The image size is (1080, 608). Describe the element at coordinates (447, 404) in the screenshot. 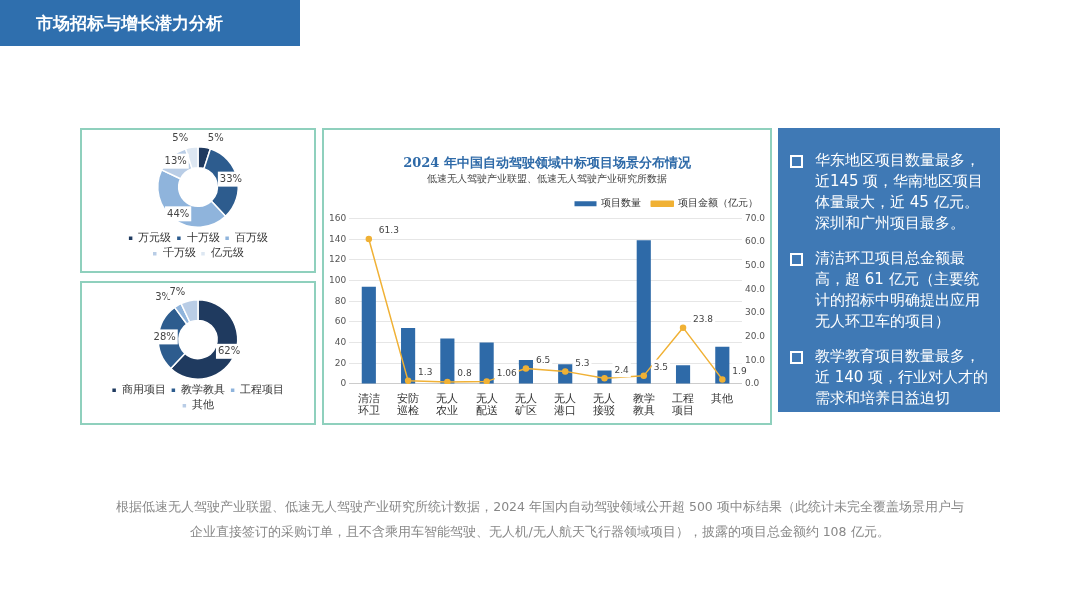

I see `x-tick-label: 无人农业` at that location.